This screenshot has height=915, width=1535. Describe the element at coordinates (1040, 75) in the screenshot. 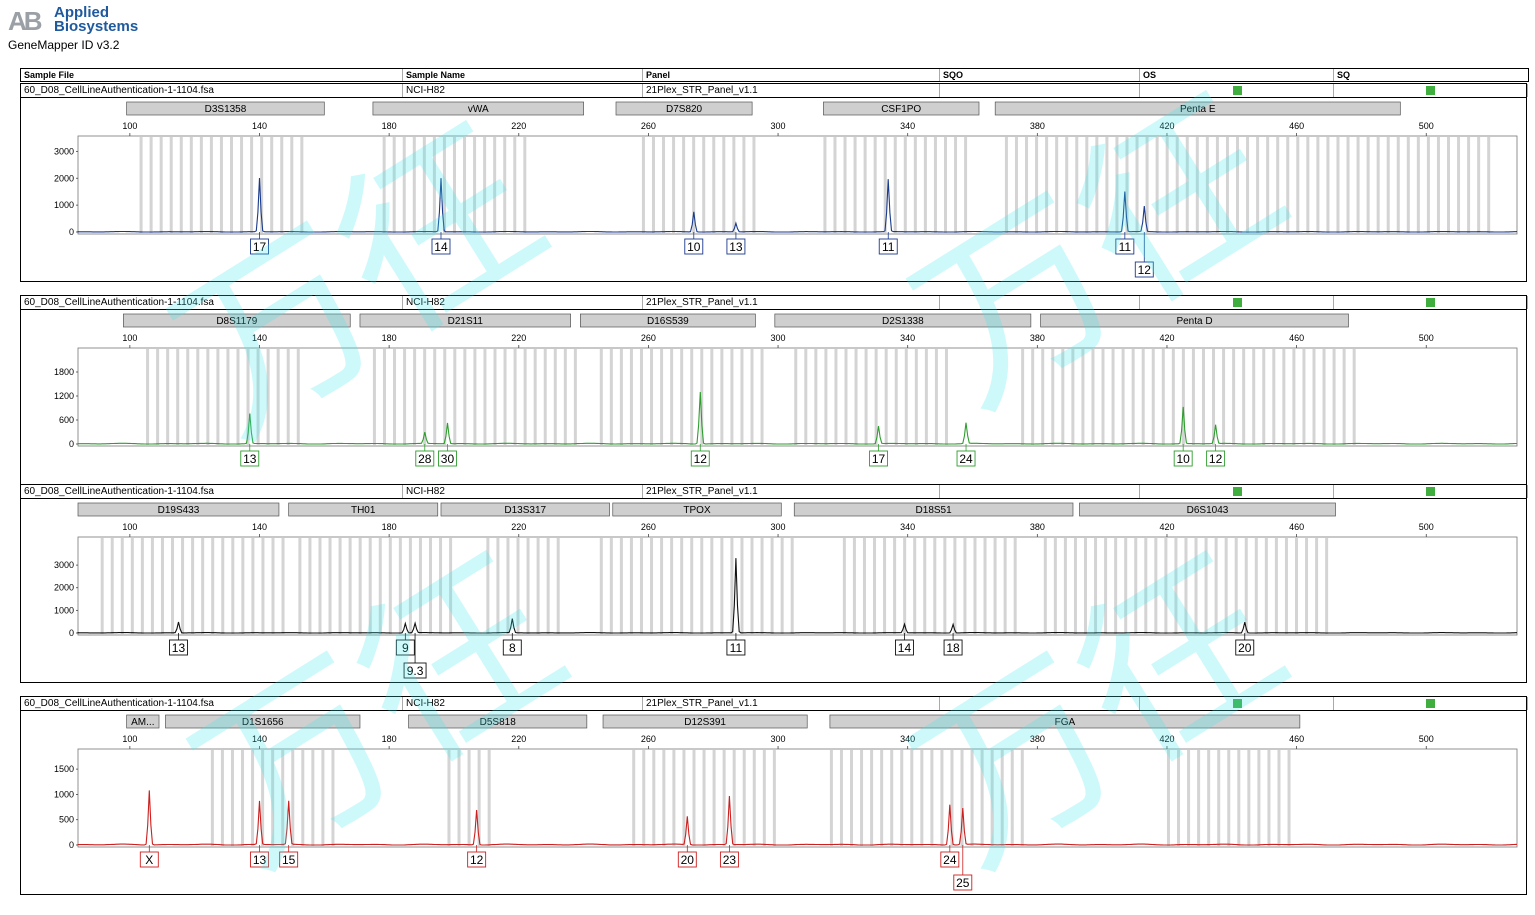

I see `header-sqo: SQO` at that location.